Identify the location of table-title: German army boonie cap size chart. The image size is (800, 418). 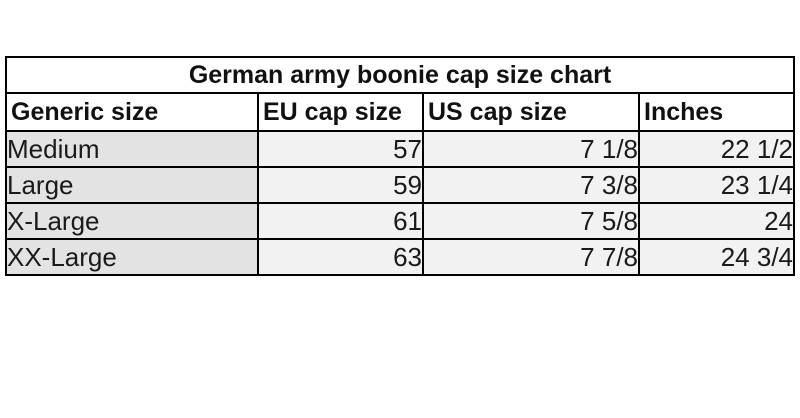
(400, 75).